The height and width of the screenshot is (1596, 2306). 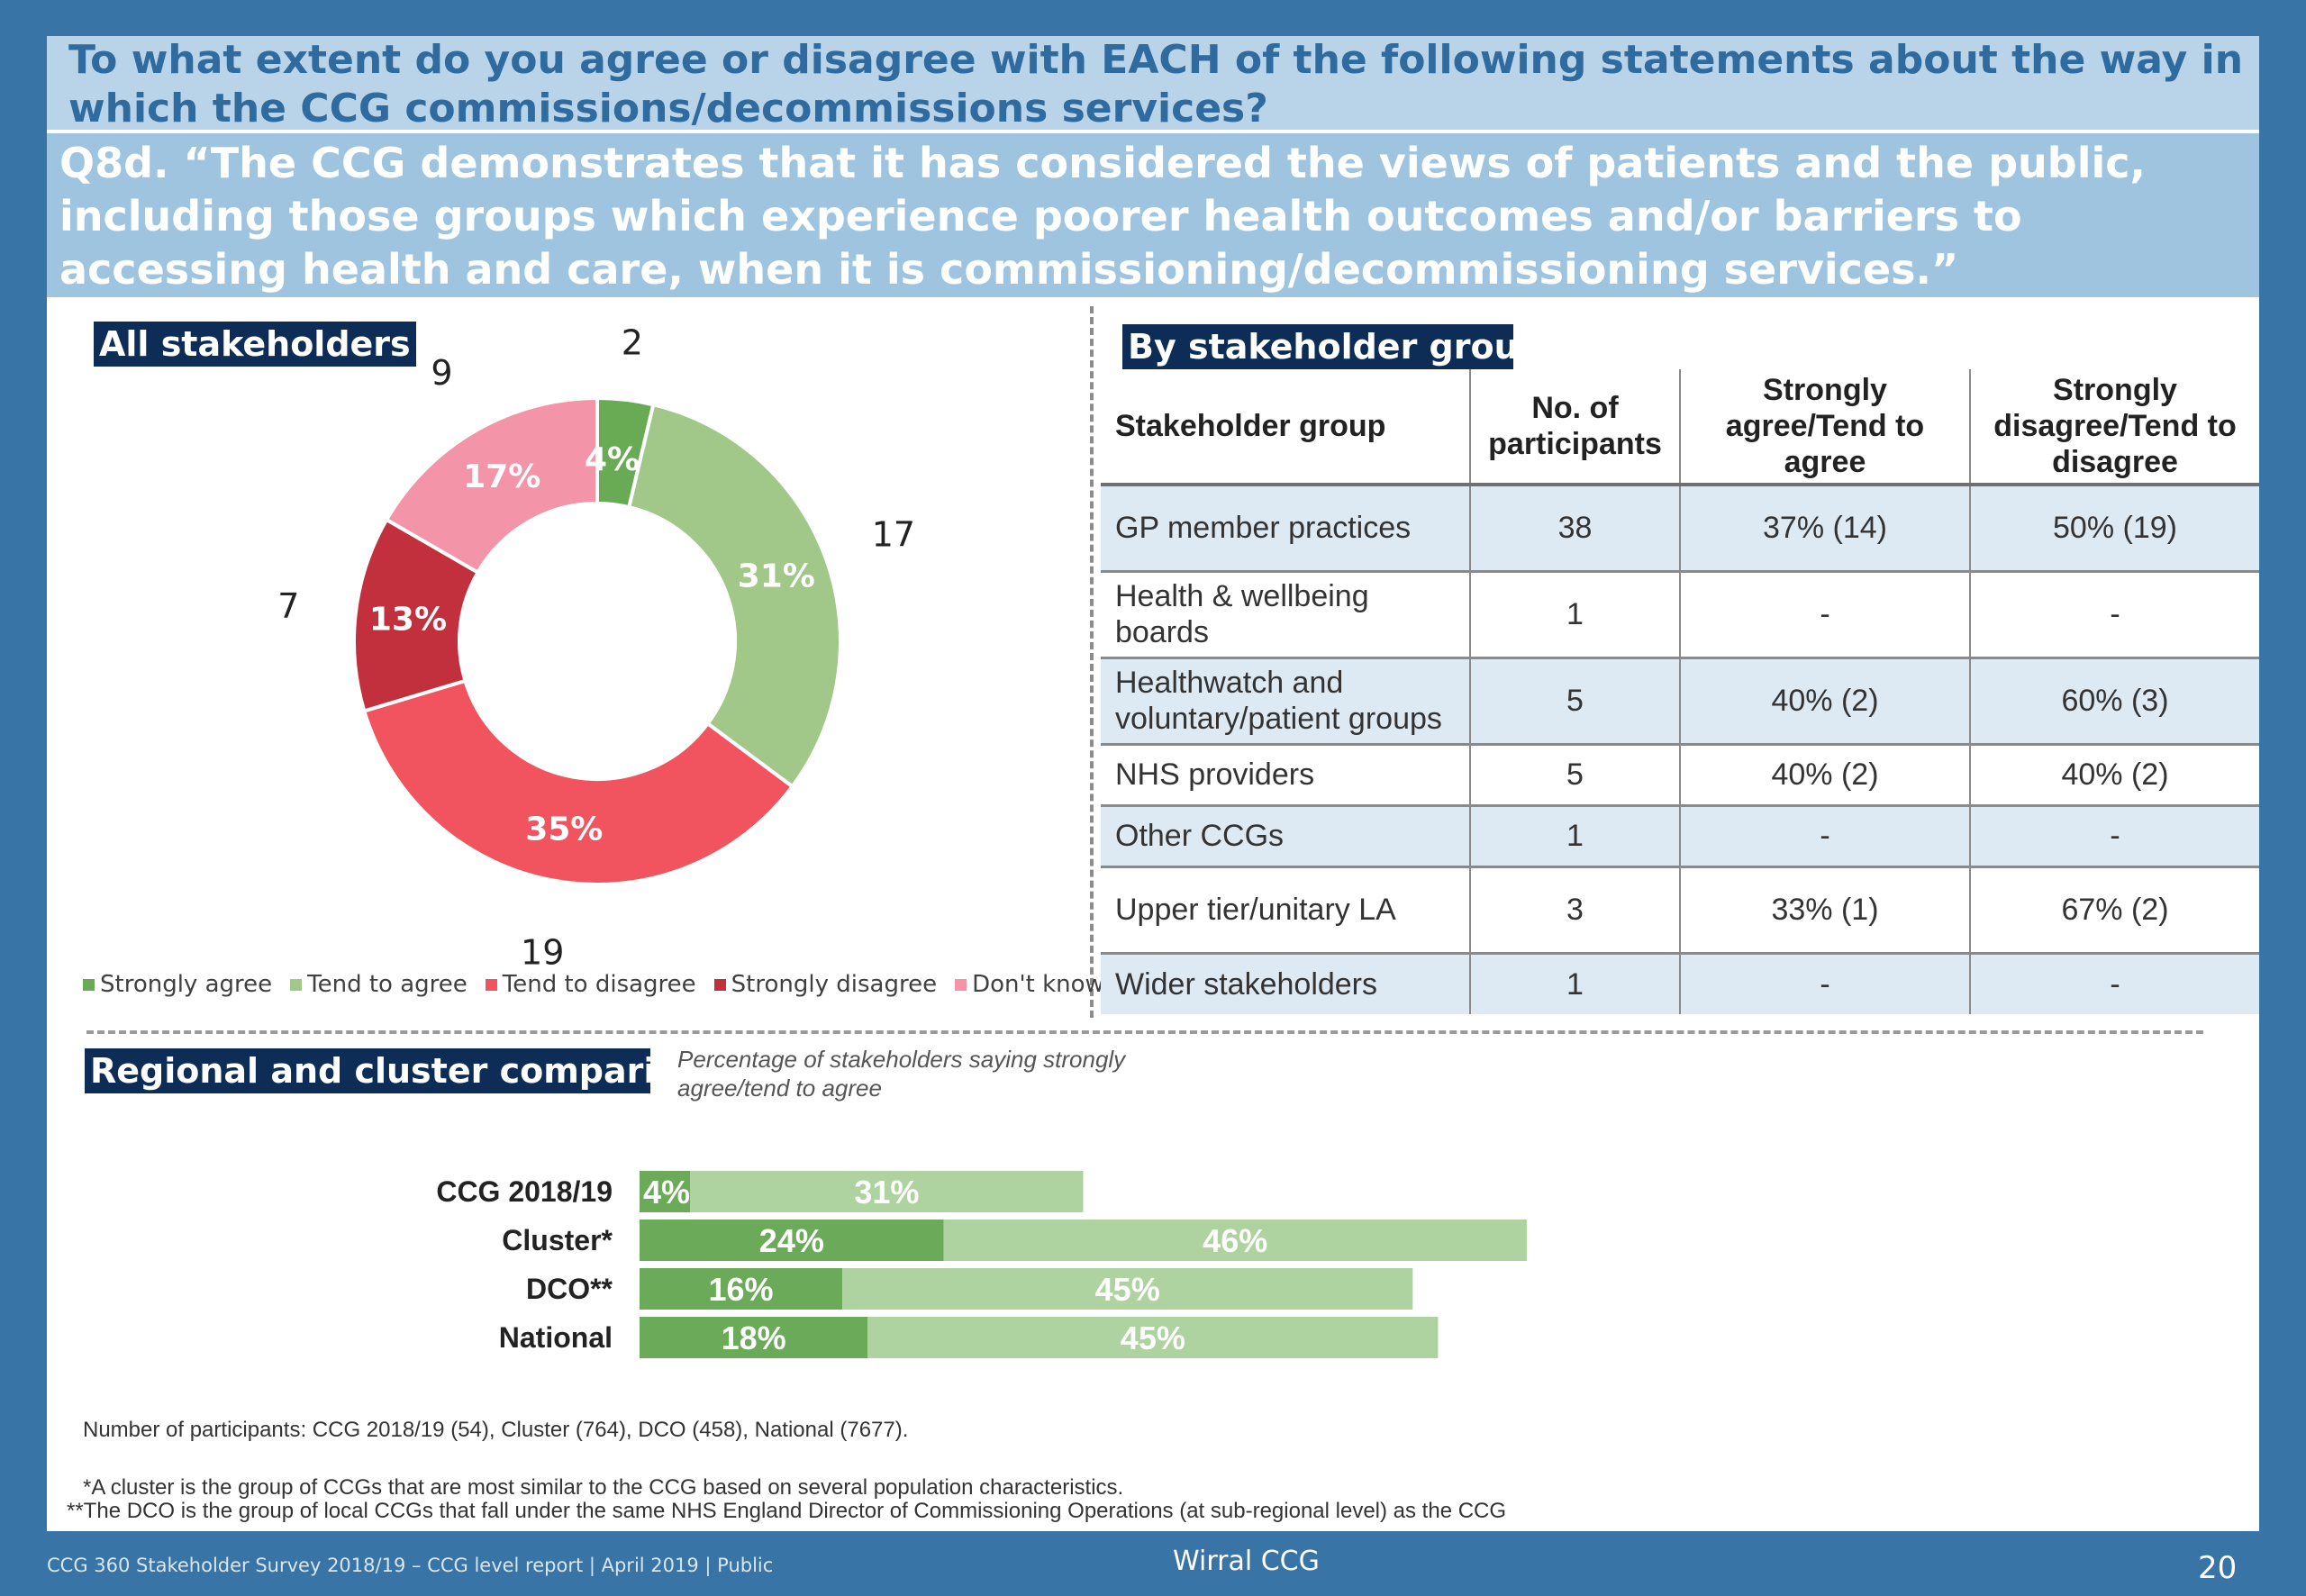 What do you see at coordinates (441, 373) in the screenshot?
I see `donut-count-label: 9` at bounding box center [441, 373].